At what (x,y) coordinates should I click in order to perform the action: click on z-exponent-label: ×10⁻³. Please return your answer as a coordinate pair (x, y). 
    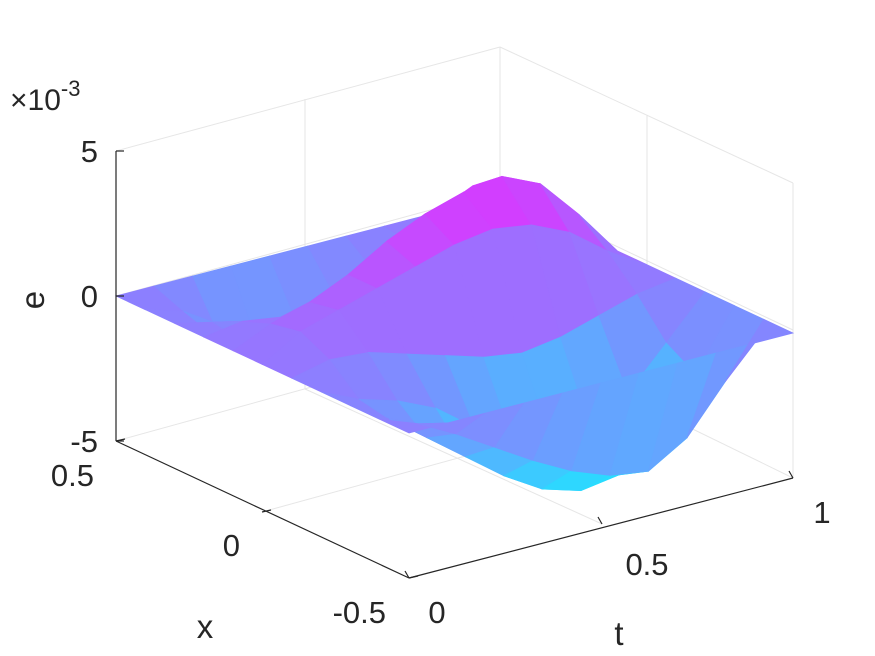
    Looking at the image, I should click on (45, 96).